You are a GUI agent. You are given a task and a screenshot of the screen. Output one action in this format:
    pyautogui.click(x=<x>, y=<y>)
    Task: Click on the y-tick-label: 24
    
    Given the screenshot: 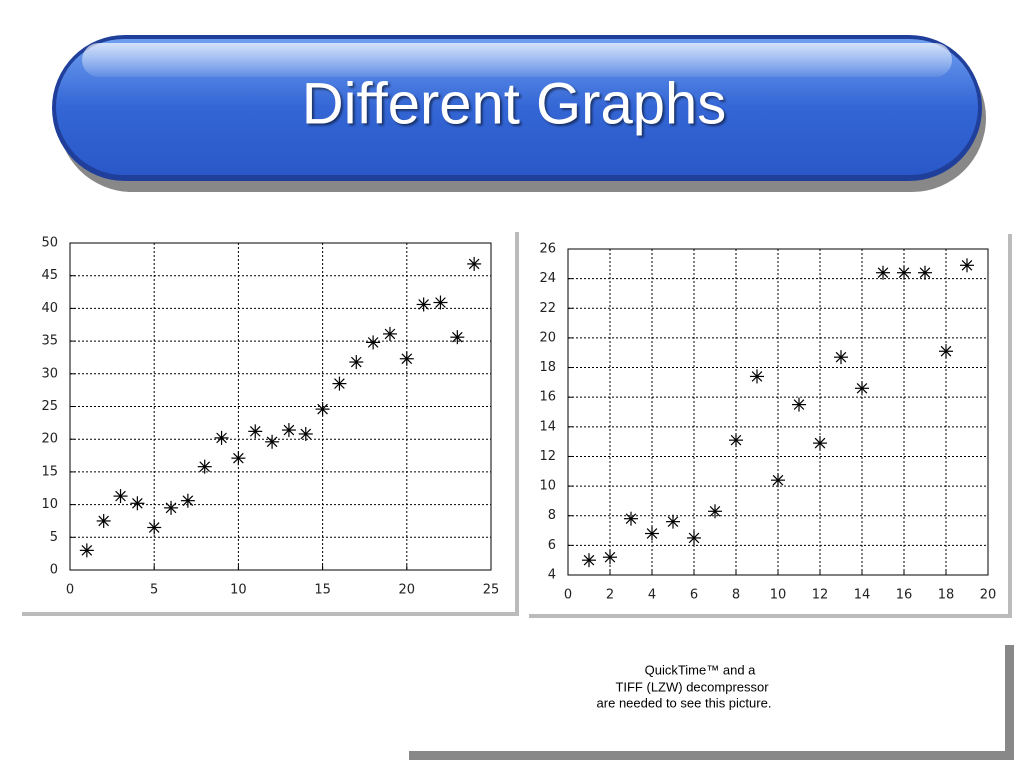 What is the action you would take?
    pyautogui.click(x=547, y=278)
    